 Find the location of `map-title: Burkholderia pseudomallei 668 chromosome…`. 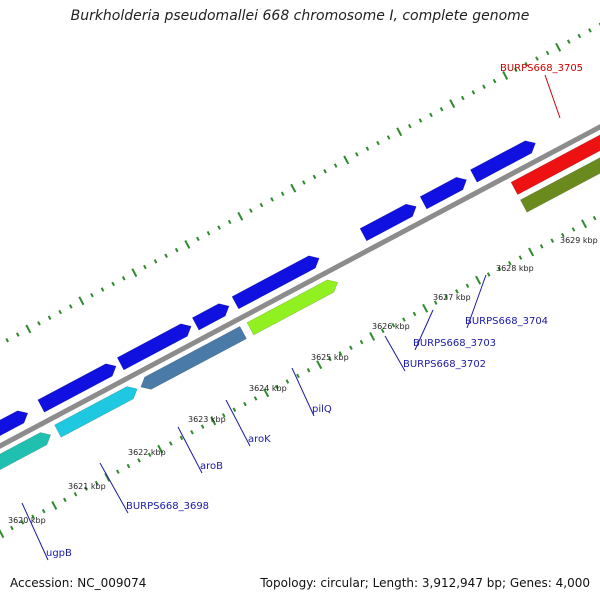

map-title: Burkholderia pseudomallei 668 chromosome… is located at coordinates (300, 16).